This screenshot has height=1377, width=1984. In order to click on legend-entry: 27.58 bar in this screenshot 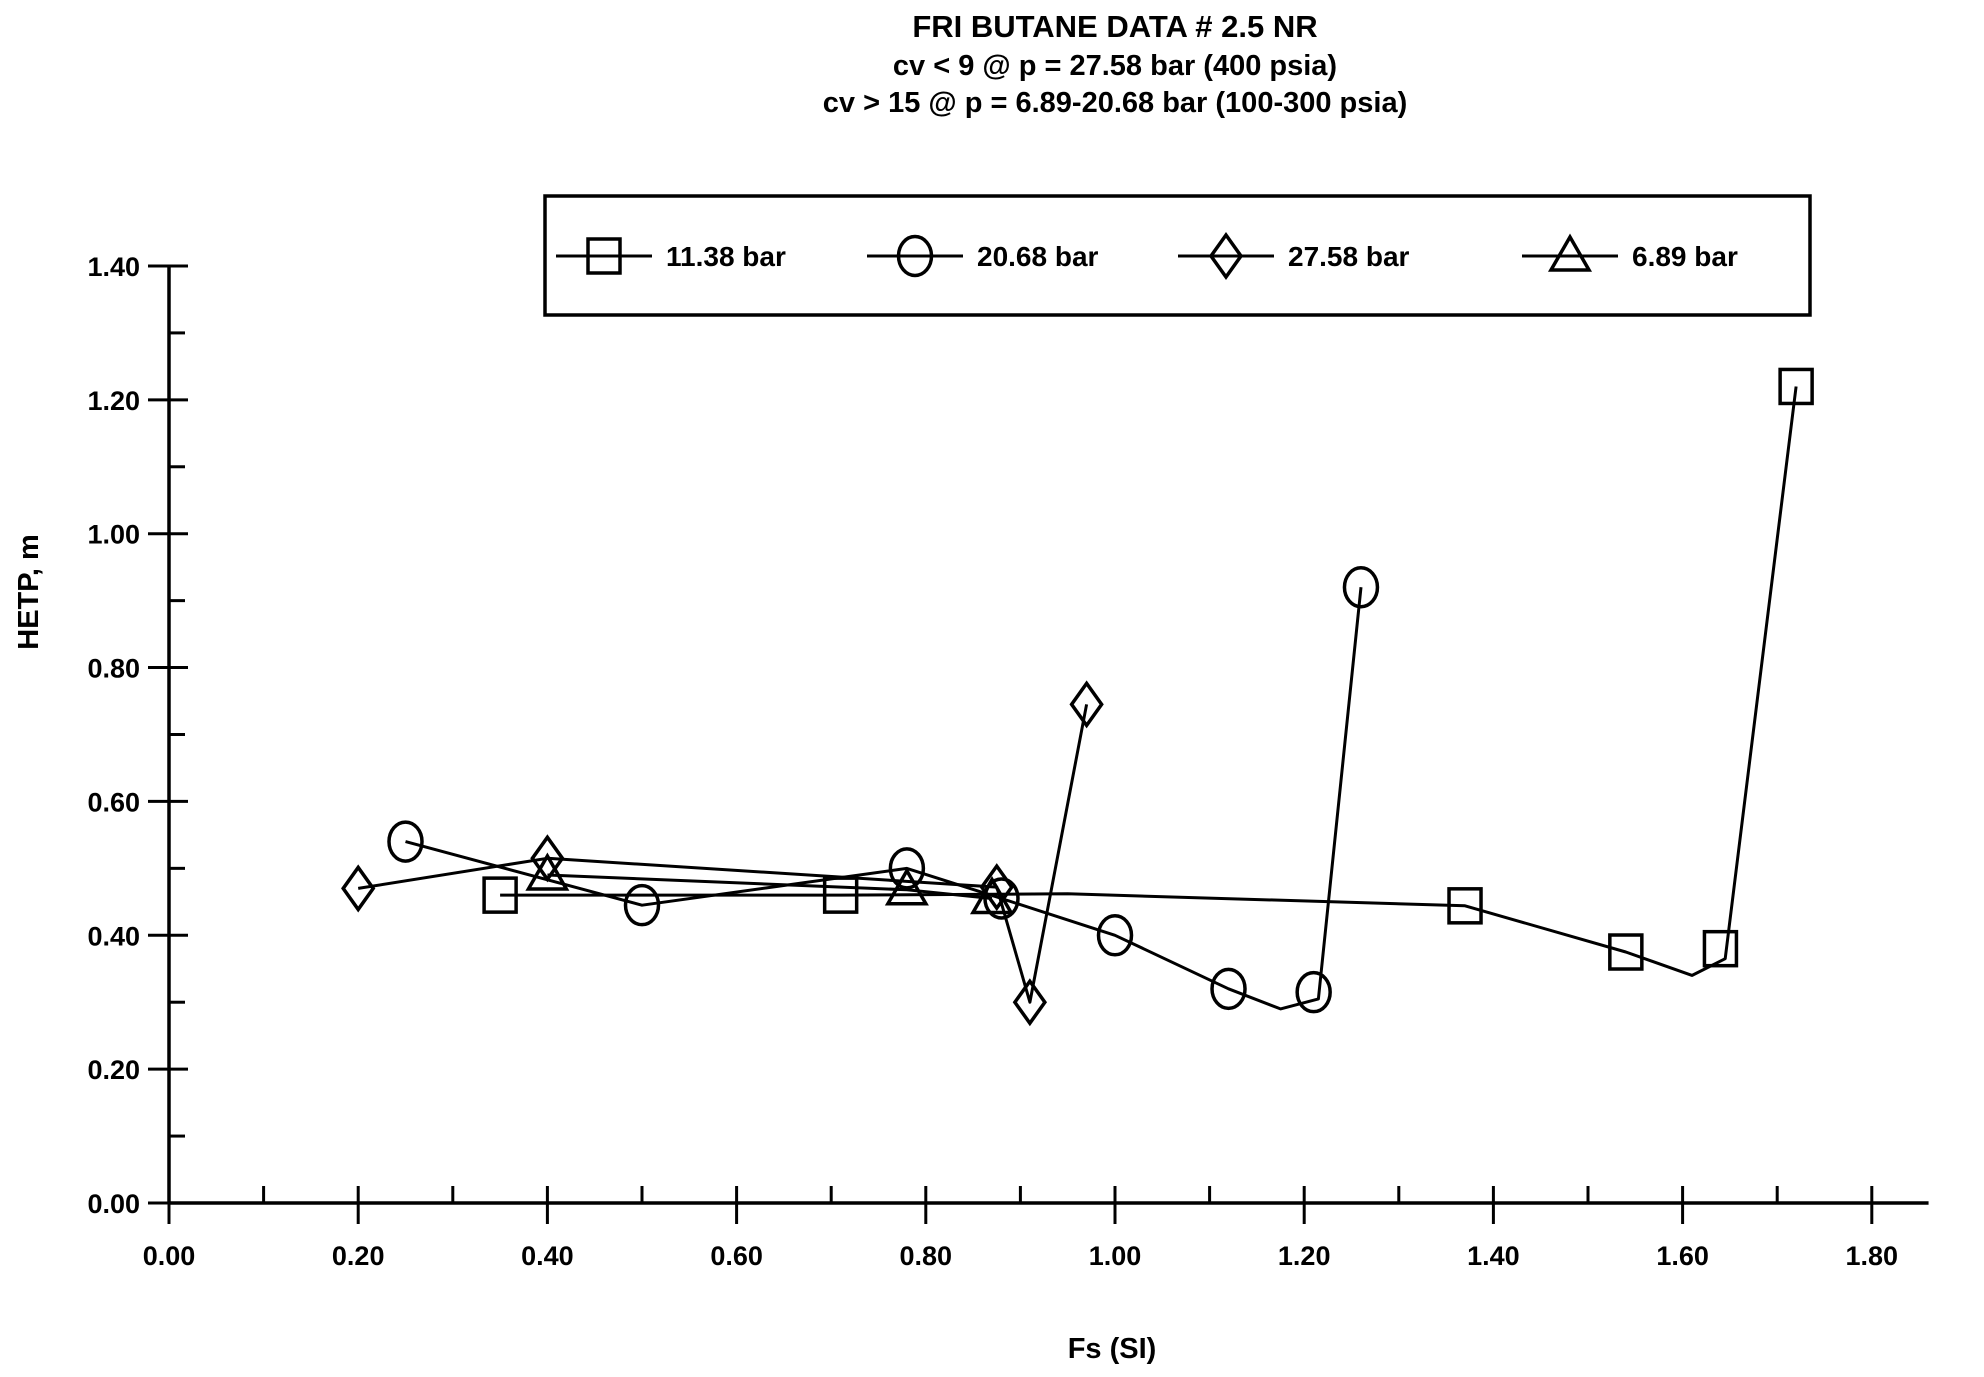, I will do `click(1294, 256)`.